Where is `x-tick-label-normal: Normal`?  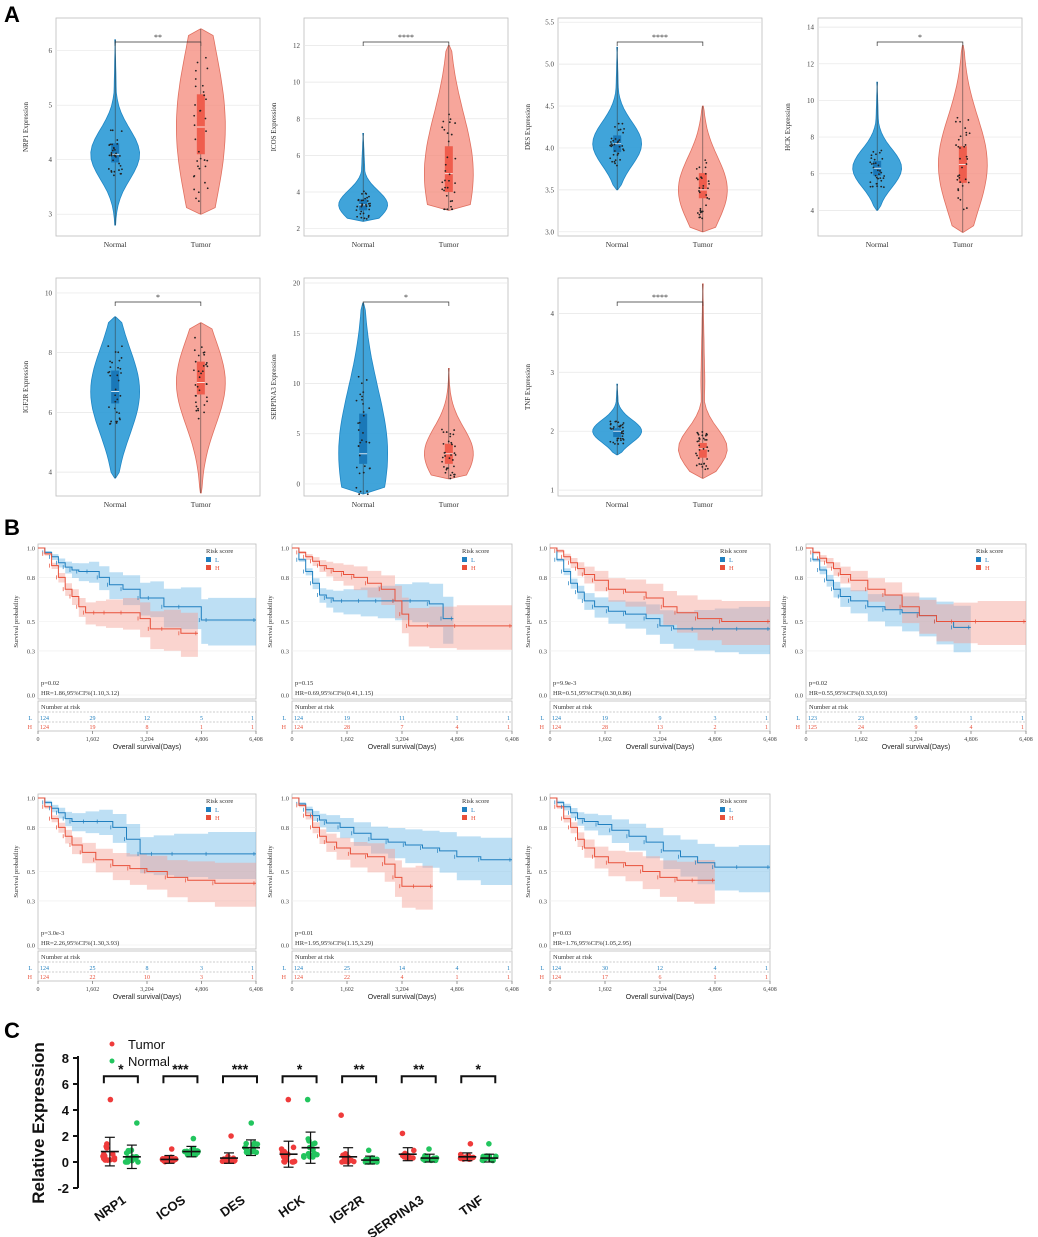 x-tick-label-normal: Normal is located at coordinates (115, 504).